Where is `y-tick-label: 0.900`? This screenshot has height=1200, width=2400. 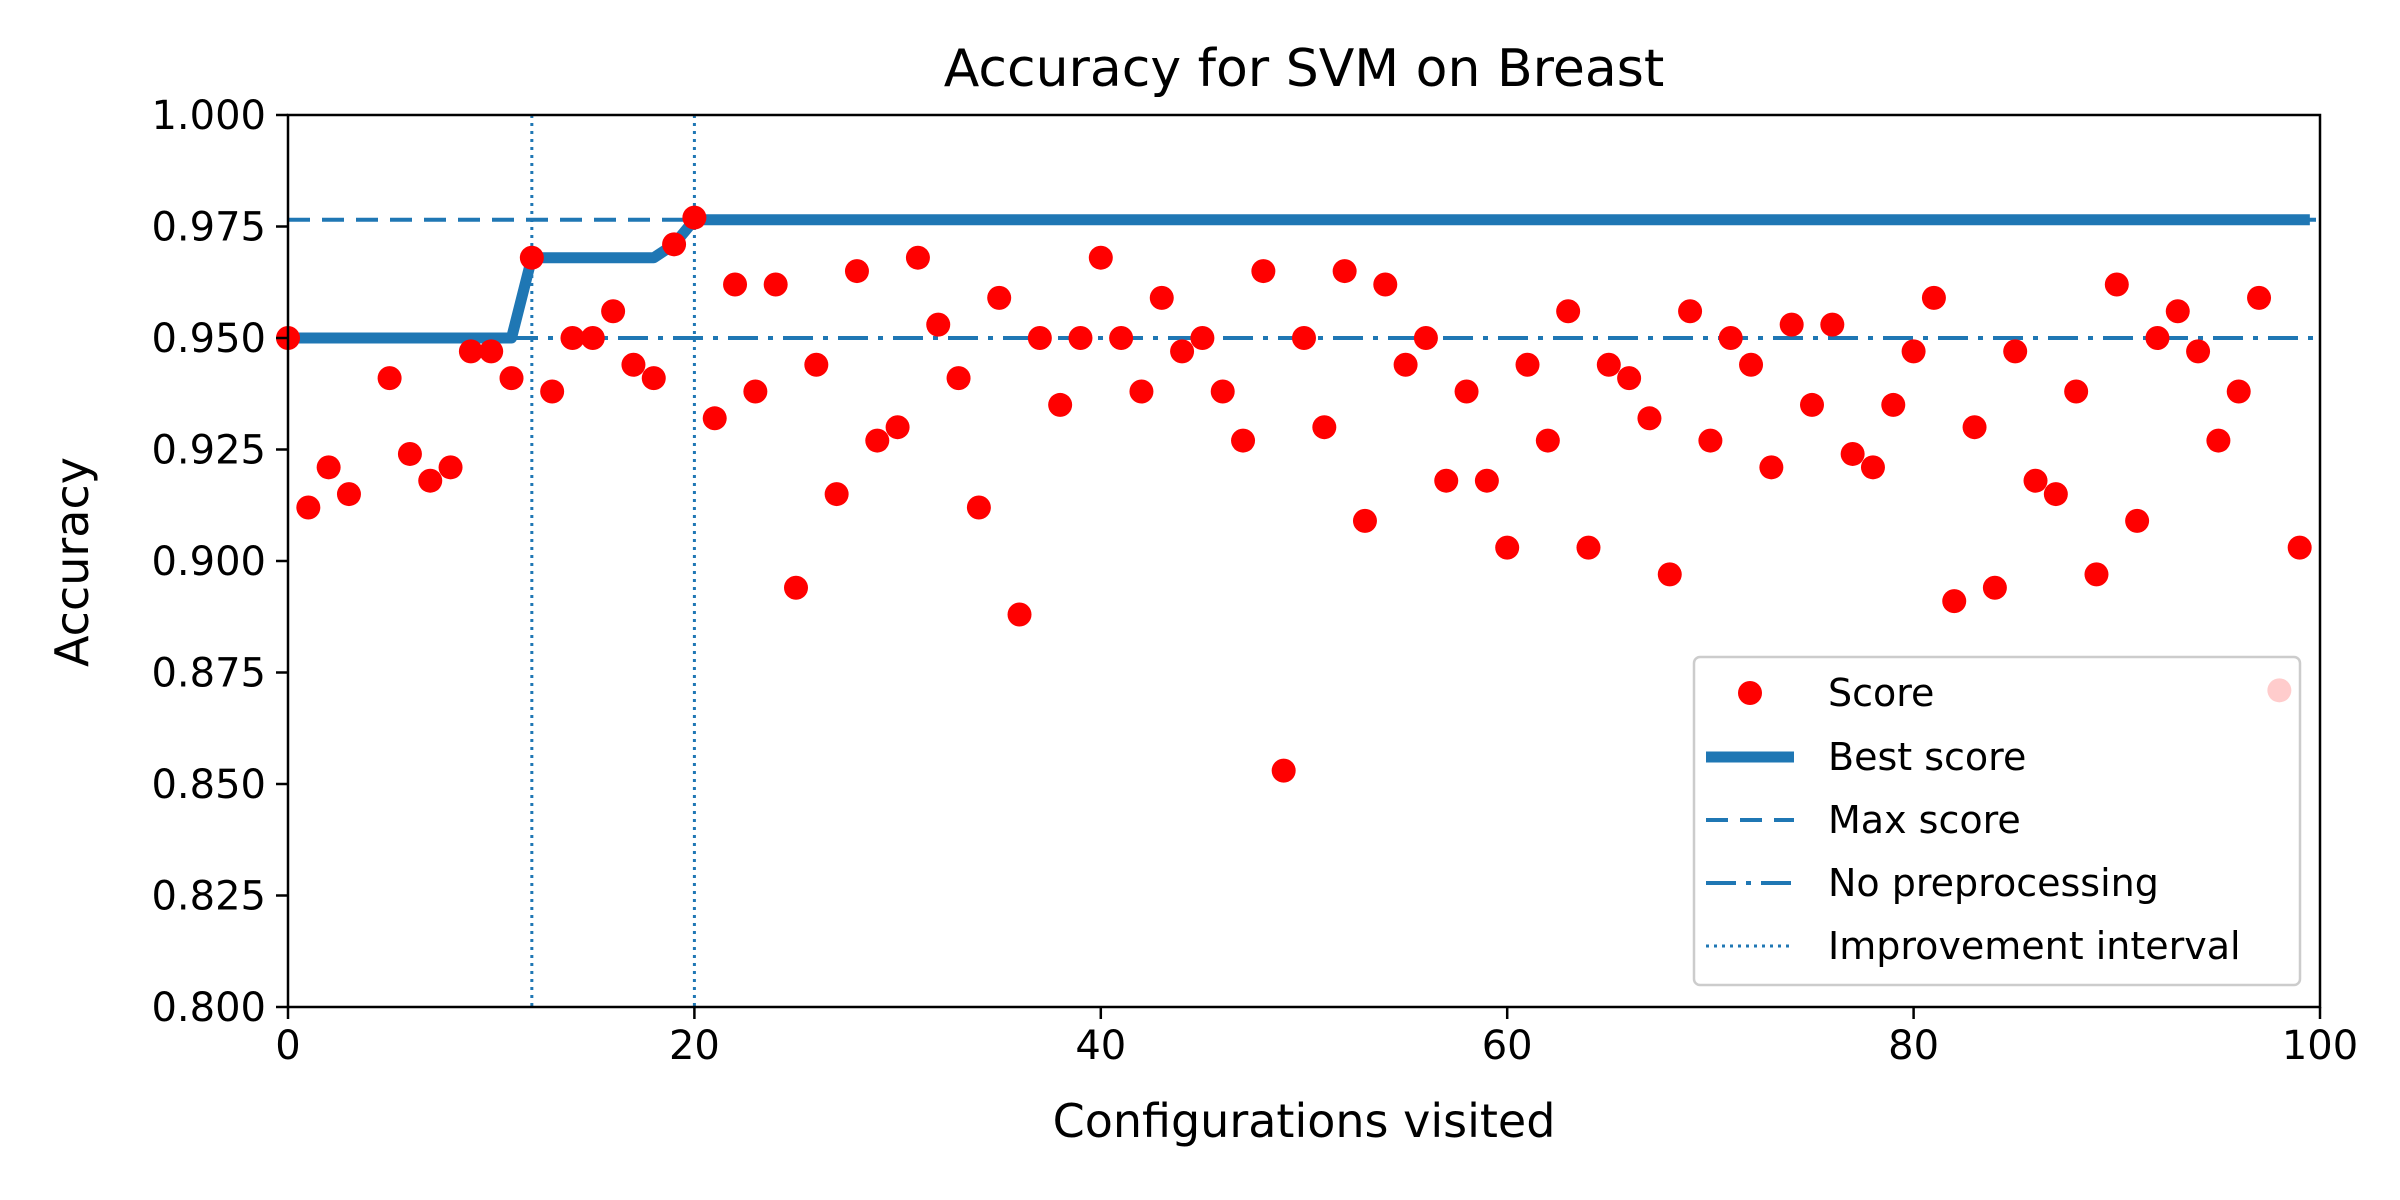 y-tick-label: 0.900 is located at coordinates (208, 562).